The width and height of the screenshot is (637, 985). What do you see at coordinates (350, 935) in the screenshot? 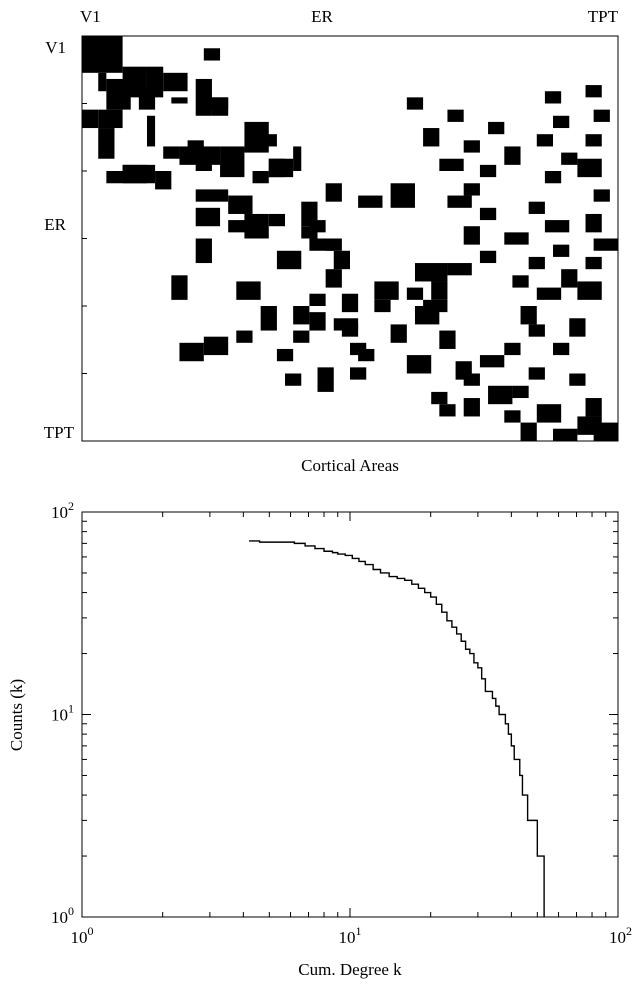
I see `x-tick-label: 10¹` at bounding box center [350, 935].